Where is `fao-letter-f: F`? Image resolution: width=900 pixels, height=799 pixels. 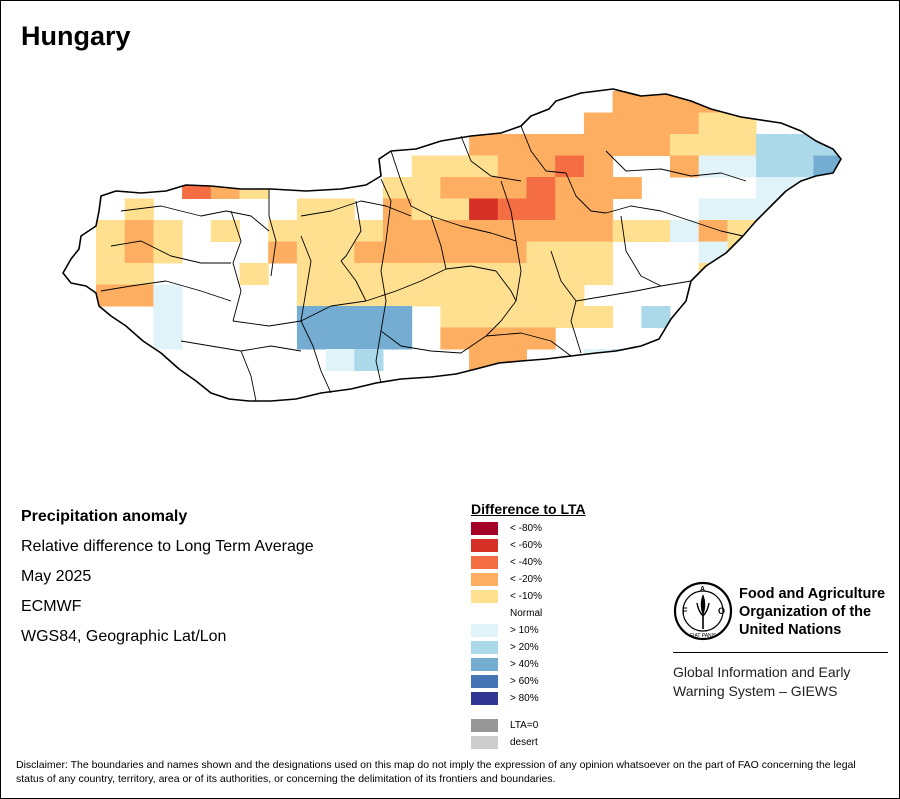
fao-letter-f: F is located at coordinates (685, 611).